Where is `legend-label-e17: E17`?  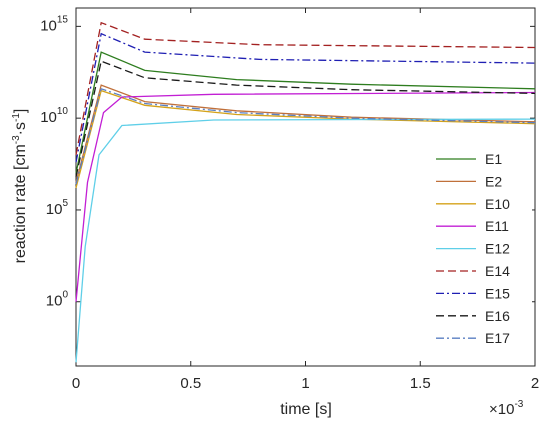 legend-label-e17: E17 is located at coordinates (497, 338).